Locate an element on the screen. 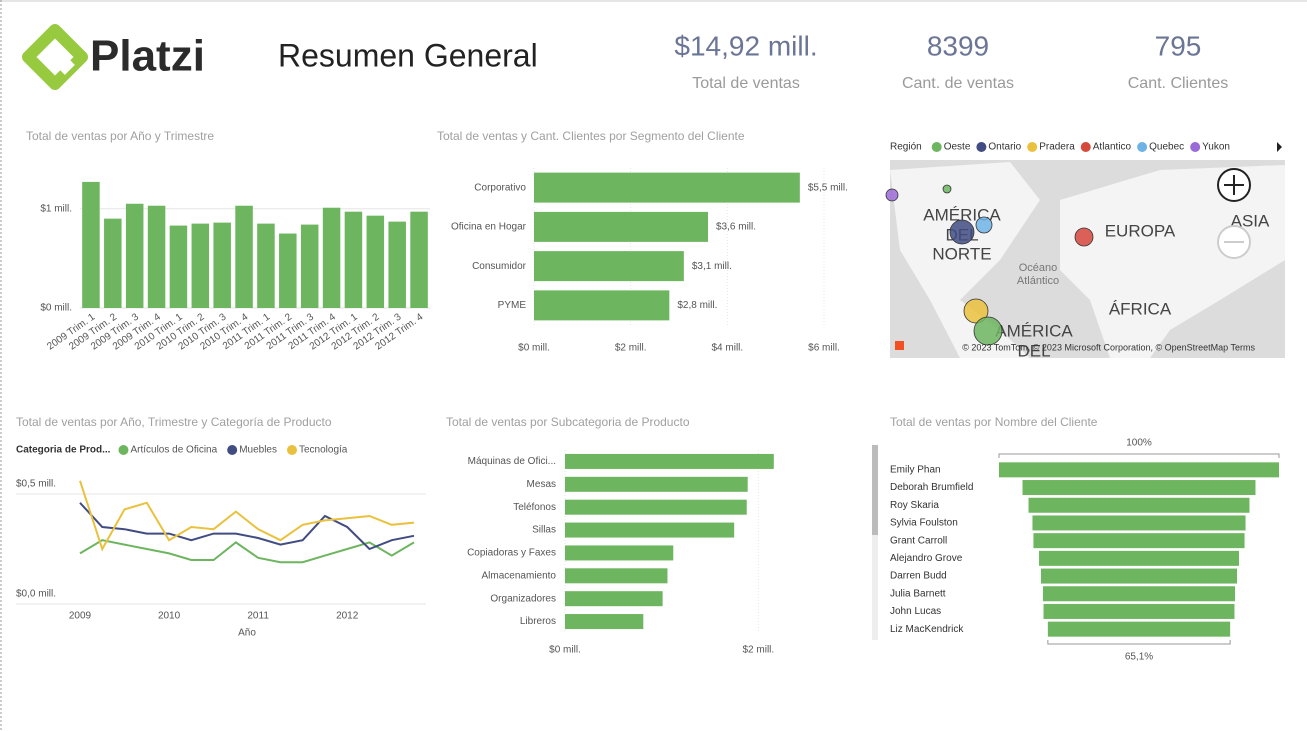  kpi-value: 8399 is located at coordinates (958, 45).